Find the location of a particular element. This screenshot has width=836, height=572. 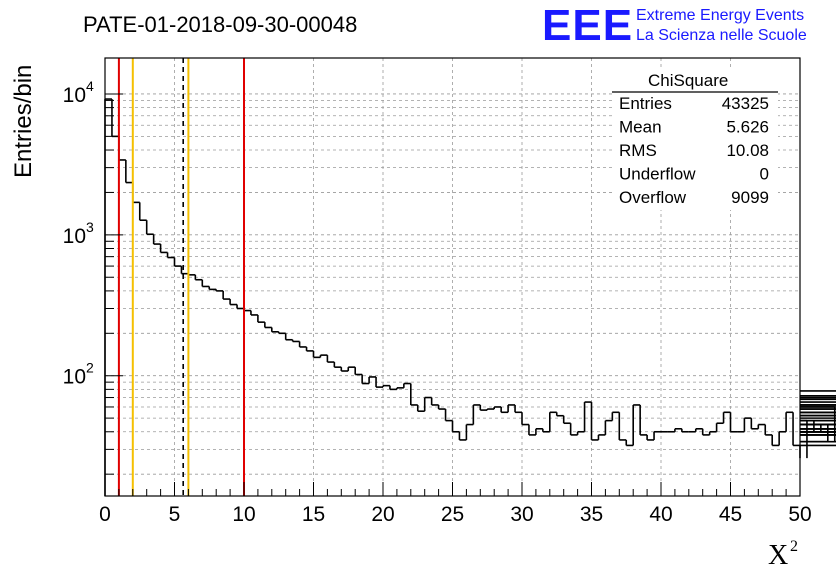

y-tick-label-exponent: 3 is located at coordinates (90, 227).